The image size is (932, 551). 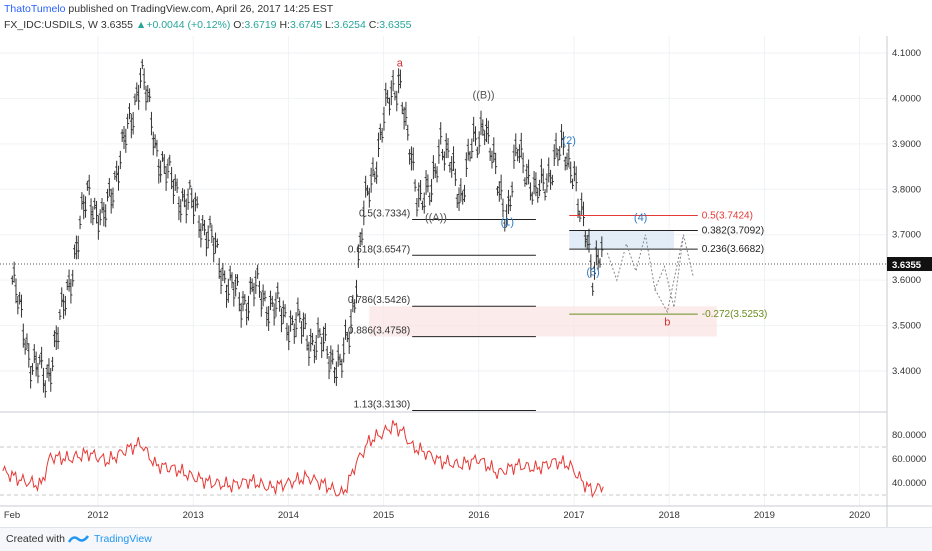 What do you see at coordinates (650, 271) in the screenshot?
I see `projection-line` at bounding box center [650, 271].